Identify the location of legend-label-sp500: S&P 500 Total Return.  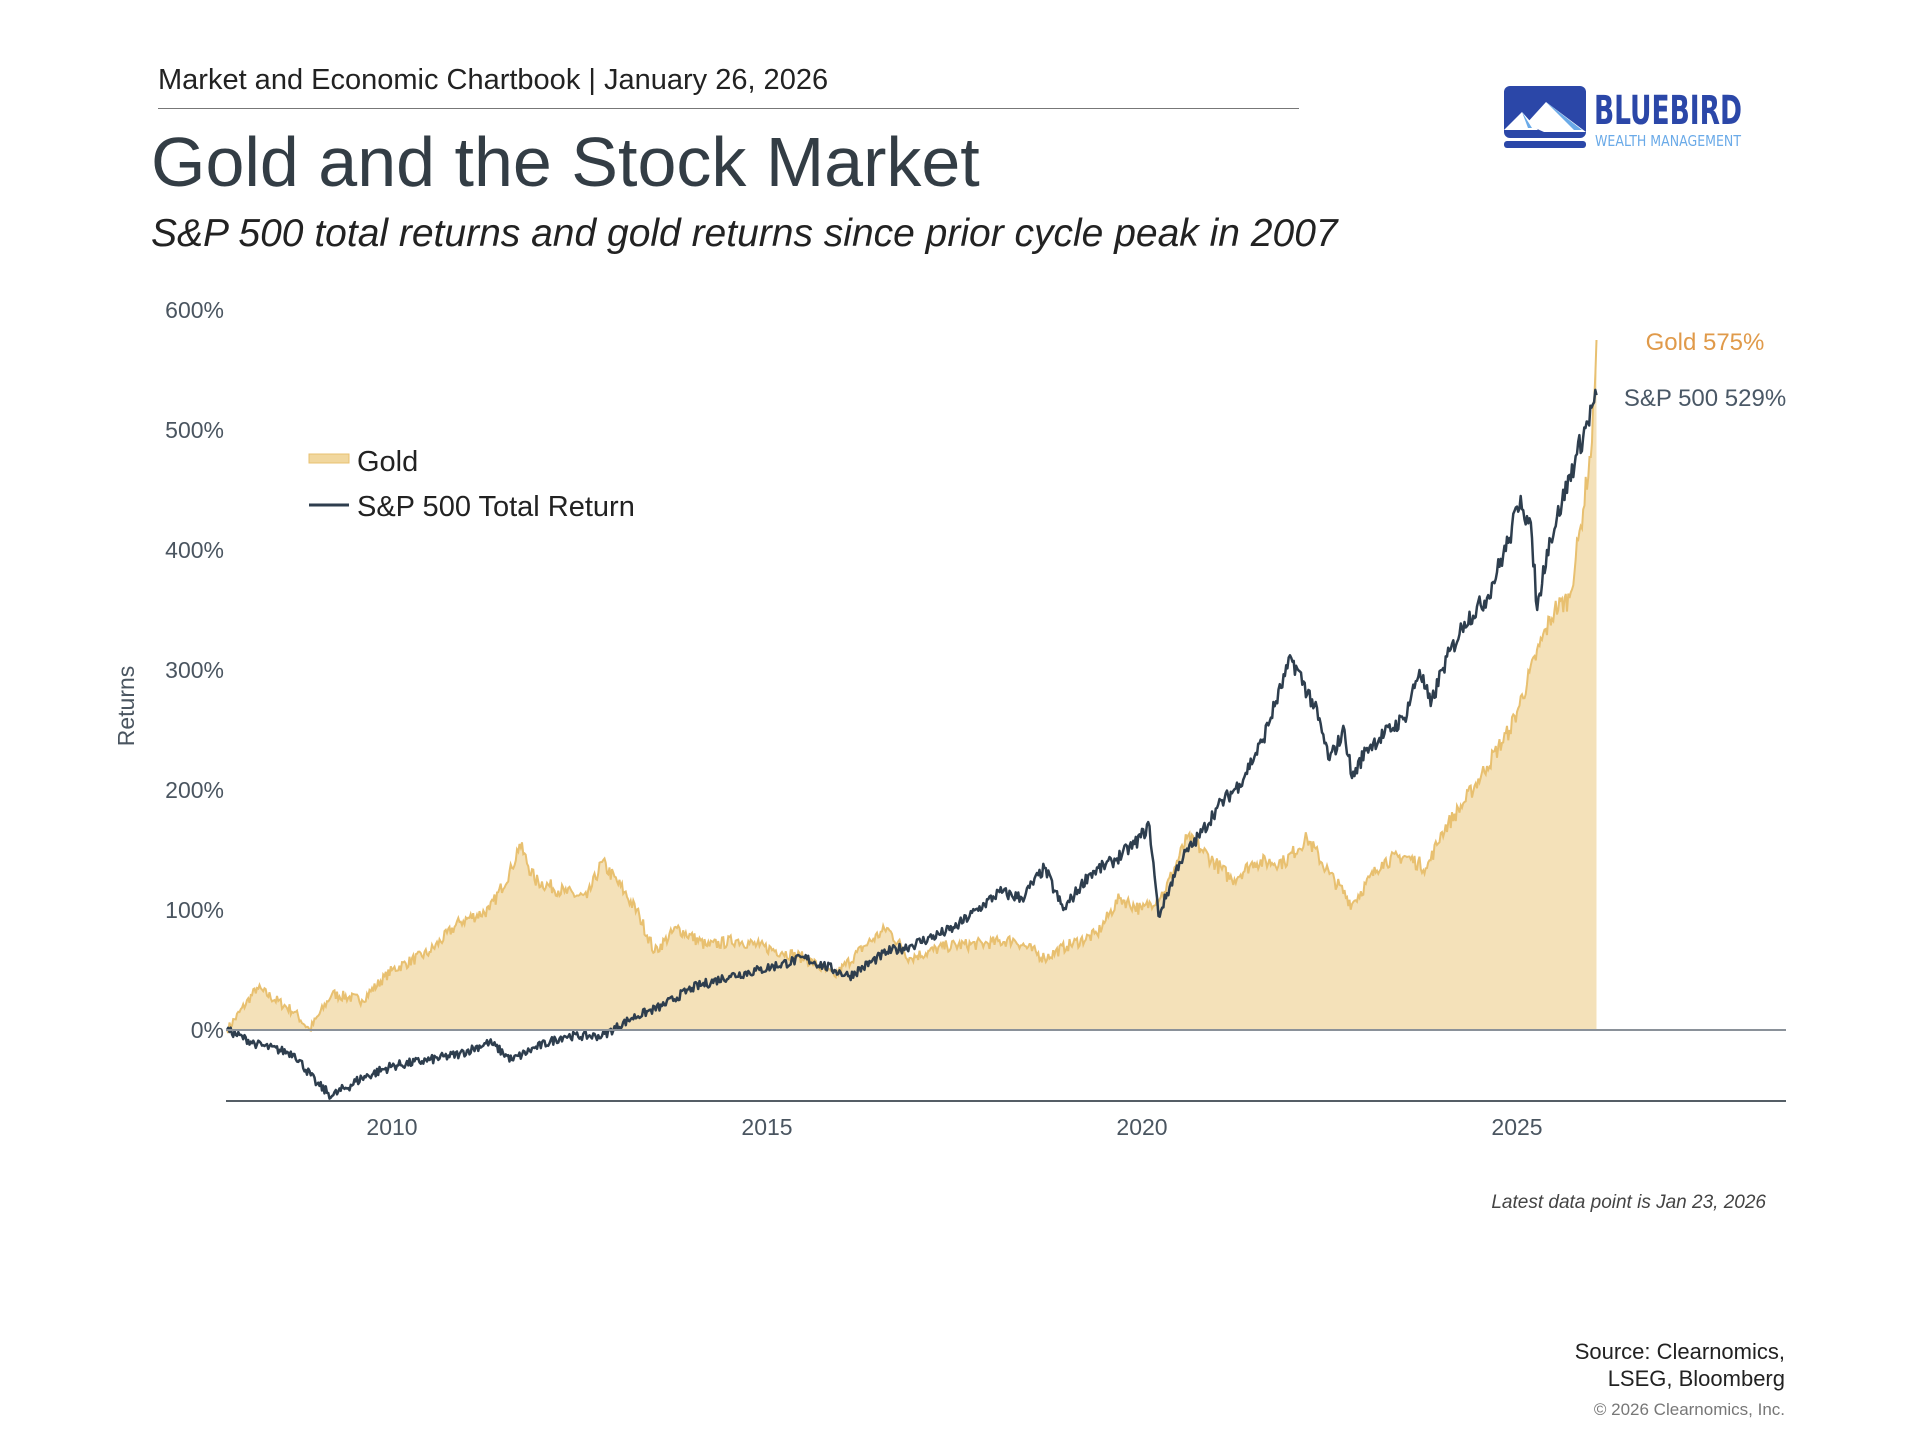
(496, 507).